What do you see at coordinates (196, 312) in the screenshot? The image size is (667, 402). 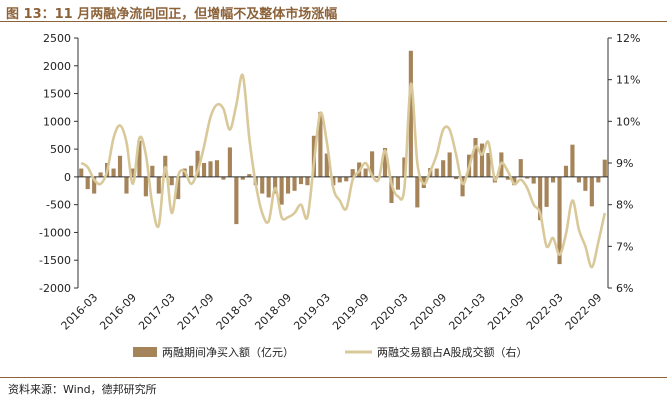 I see `x-tick-label-3: 2017-09` at bounding box center [196, 312].